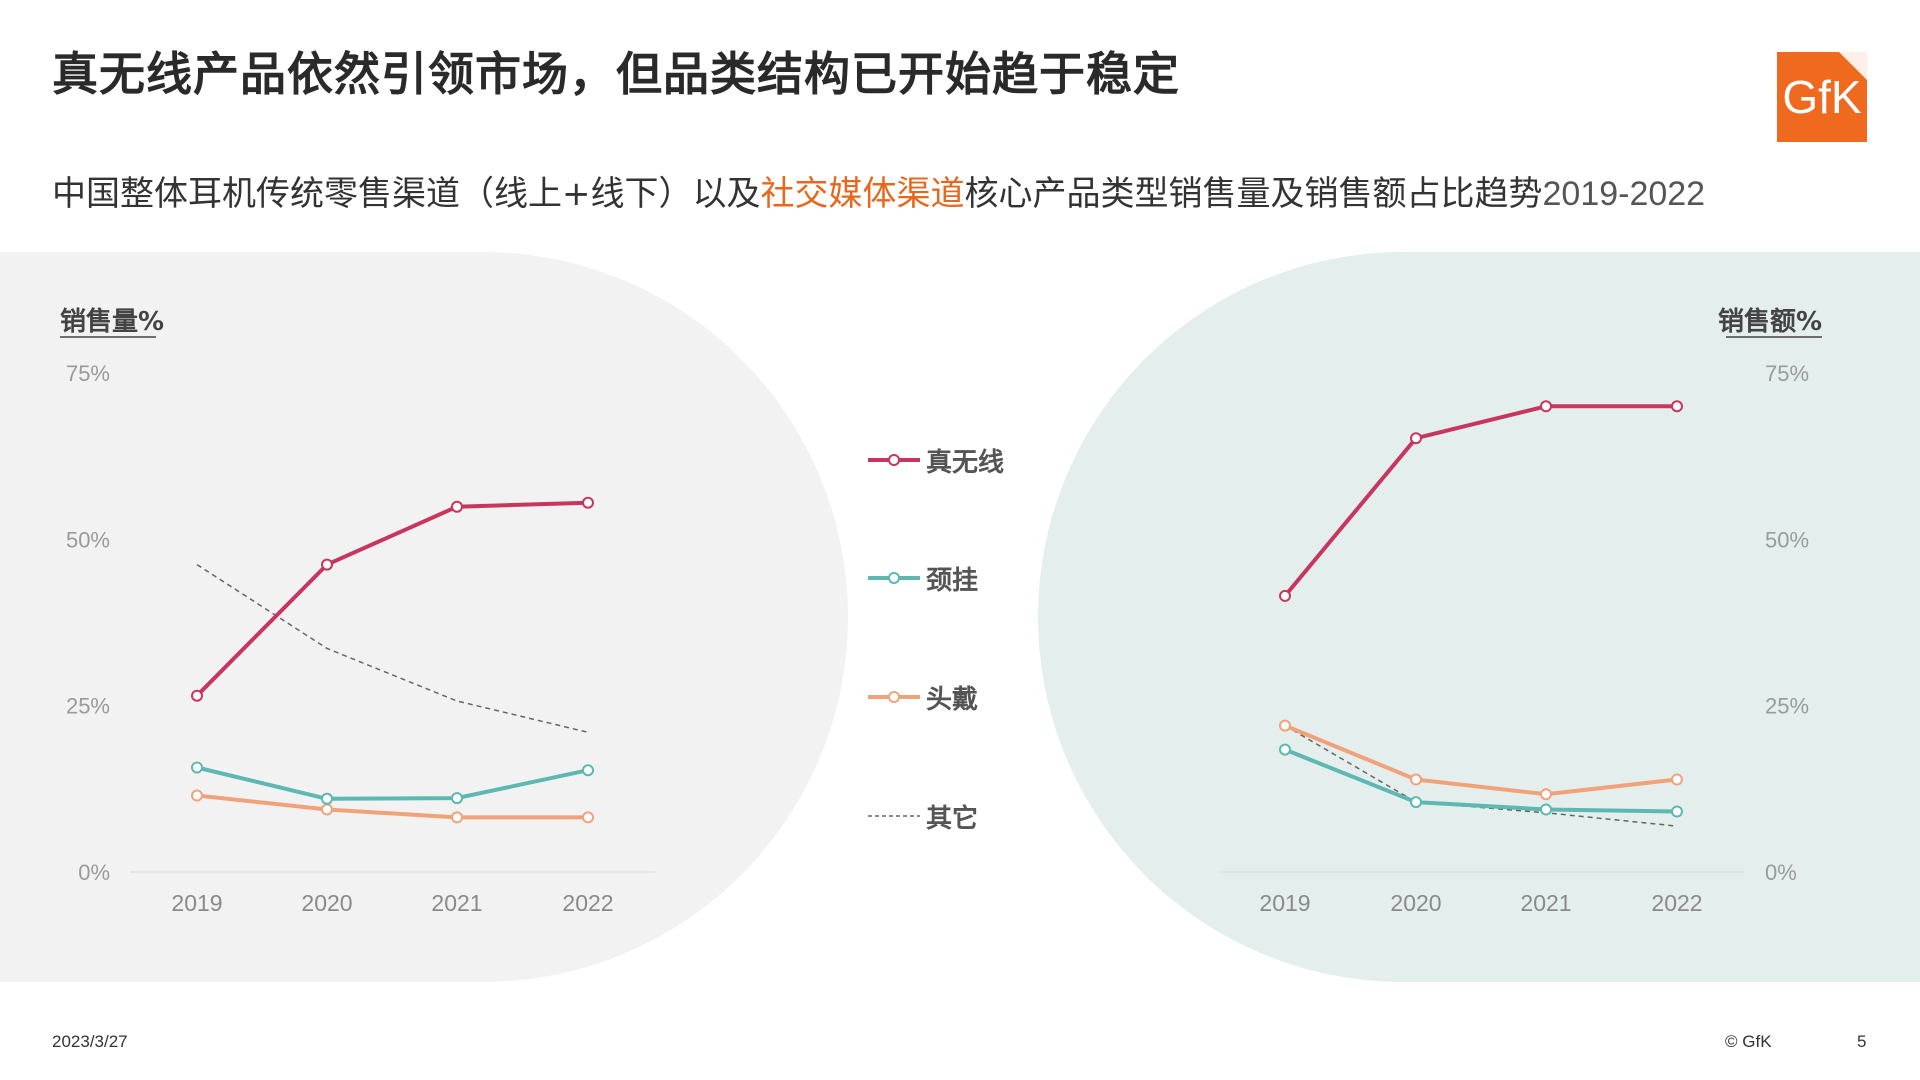  Describe the element at coordinates (1787, 539) in the screenshot. I see `value-y-tick-label: 50%` at that location.